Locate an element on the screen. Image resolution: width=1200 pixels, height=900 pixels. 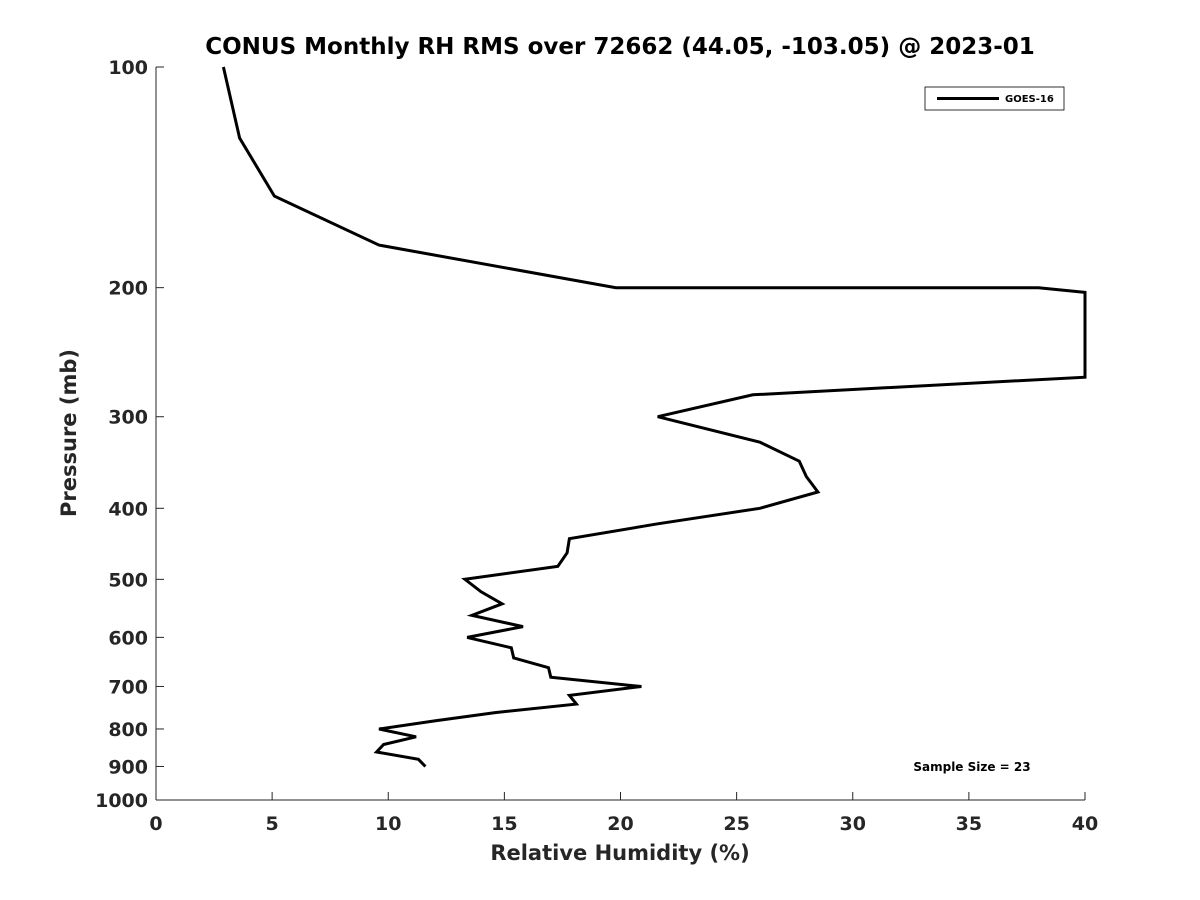
x-axis-label: Relative Humidity (%) is located at coordinates (619, 853).